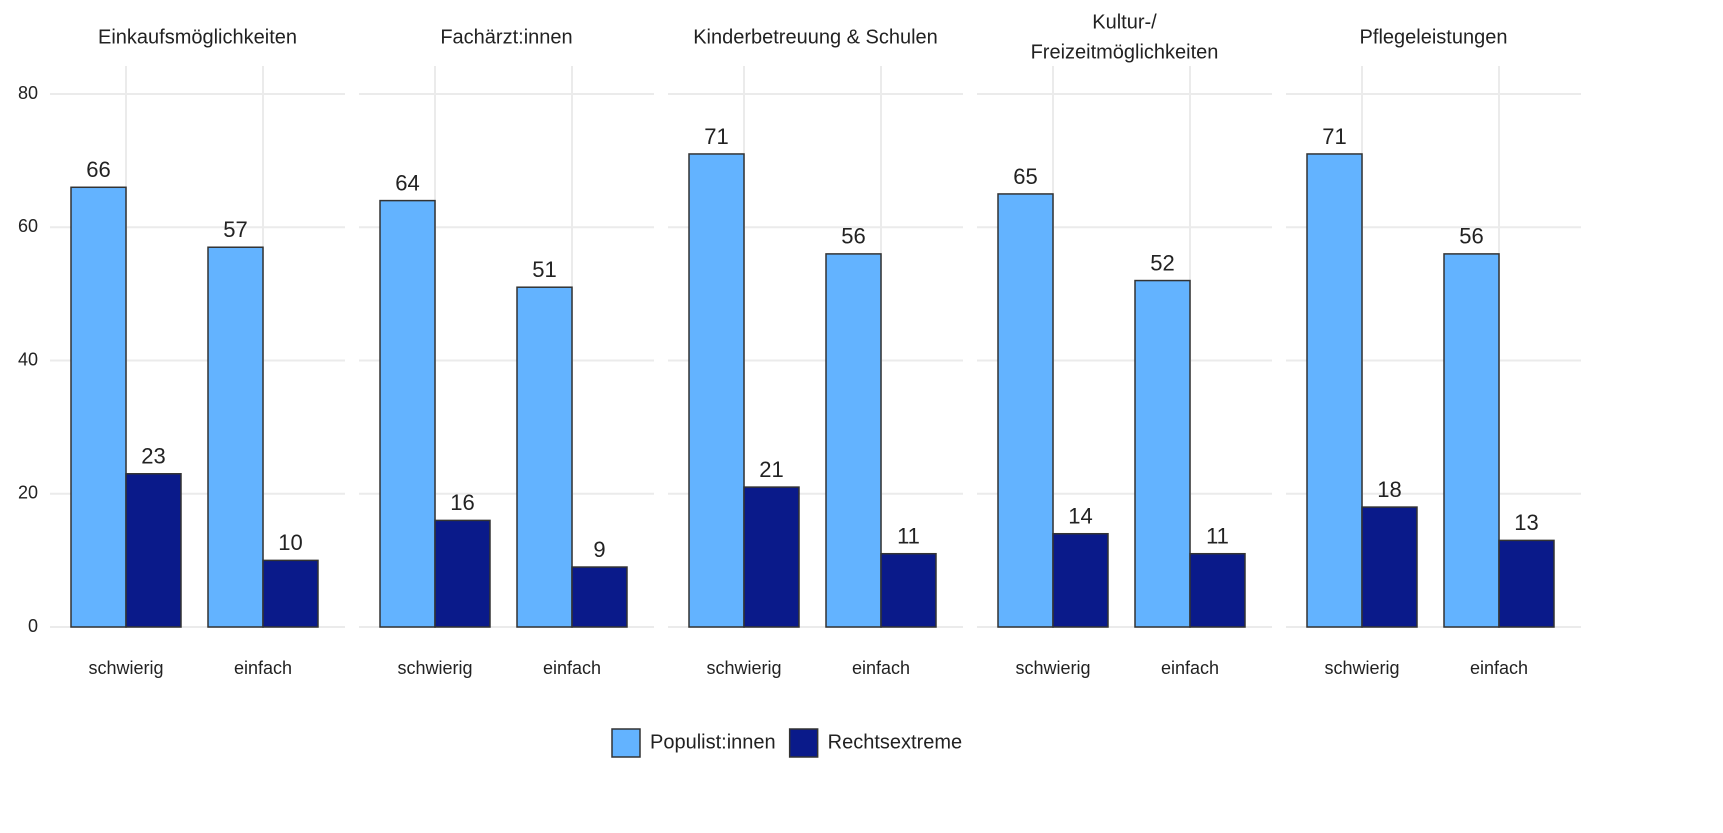  I want to click on y-tick-label: 20, so click(28, 493).